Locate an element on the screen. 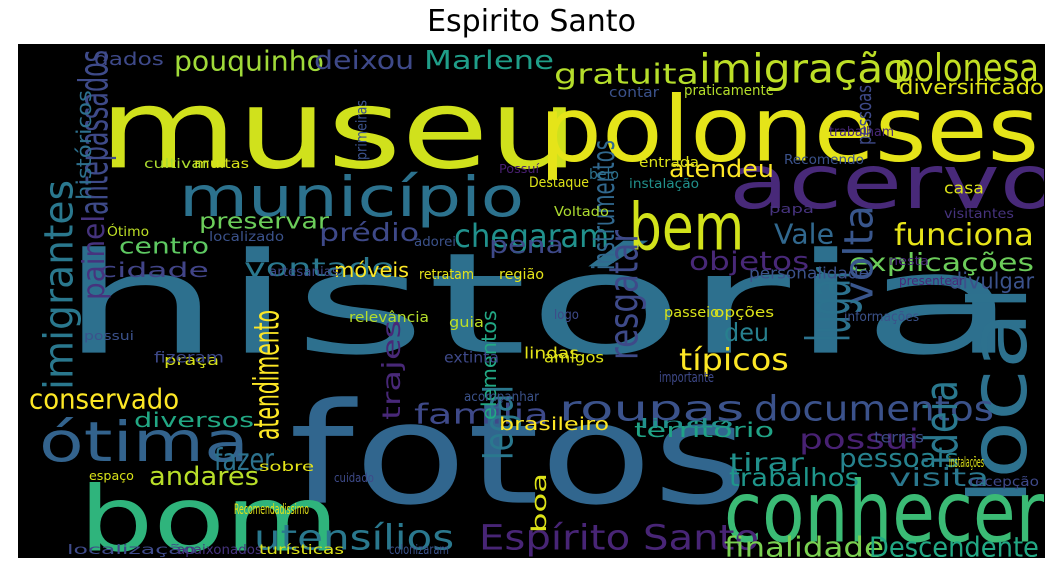 The image size is (1063, 580). word-48: centro is located at coordinates (164, 246).